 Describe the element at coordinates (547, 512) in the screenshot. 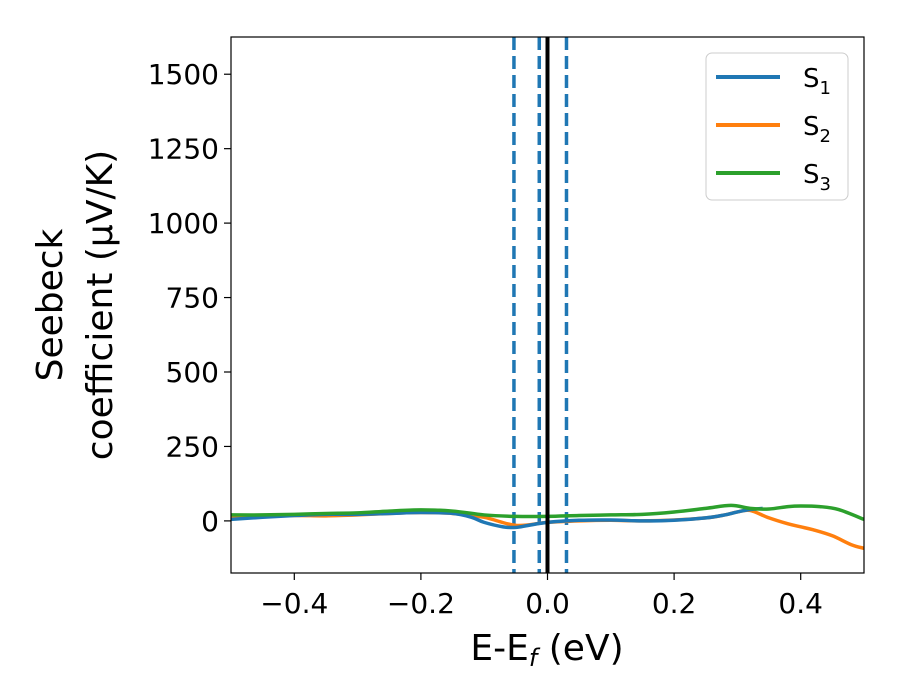

I see `series-line-S3` at that location.